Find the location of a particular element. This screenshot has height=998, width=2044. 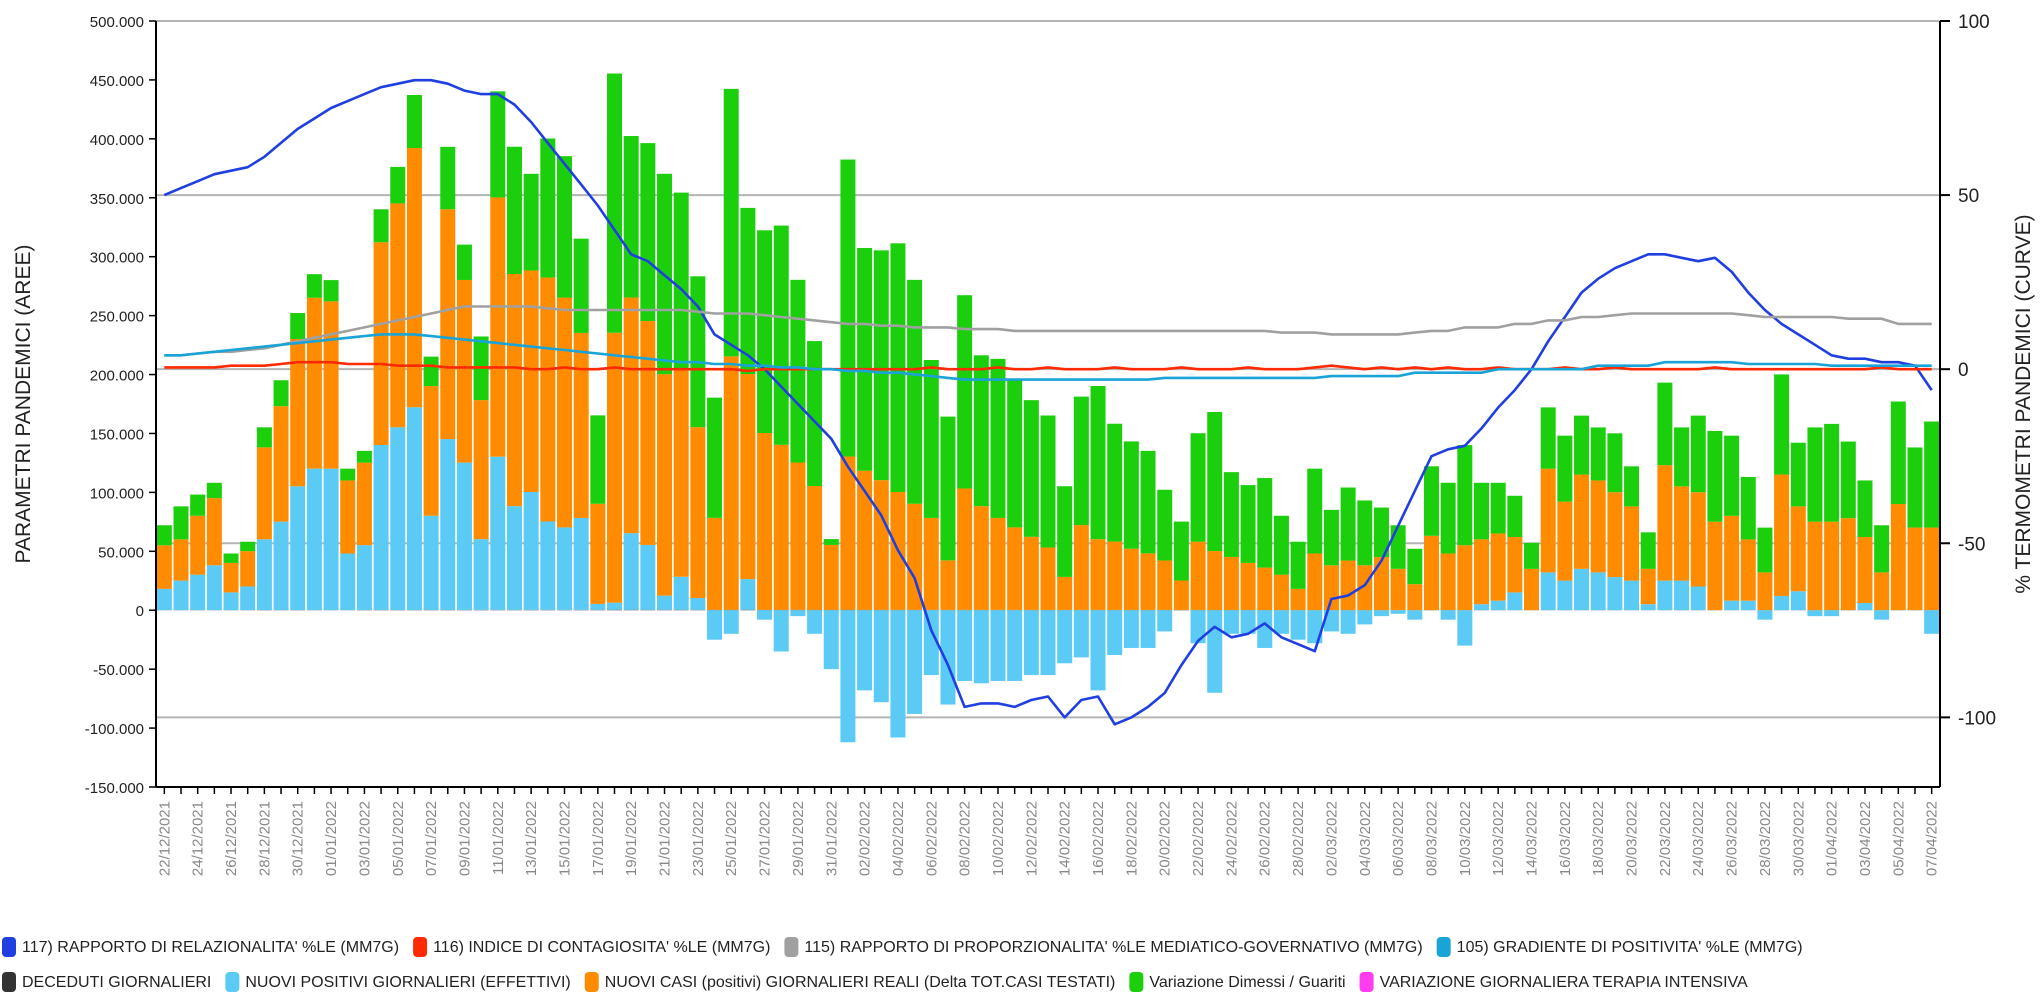

x-tick-label: 10/02/2022 is located at coordinates (998, 838).